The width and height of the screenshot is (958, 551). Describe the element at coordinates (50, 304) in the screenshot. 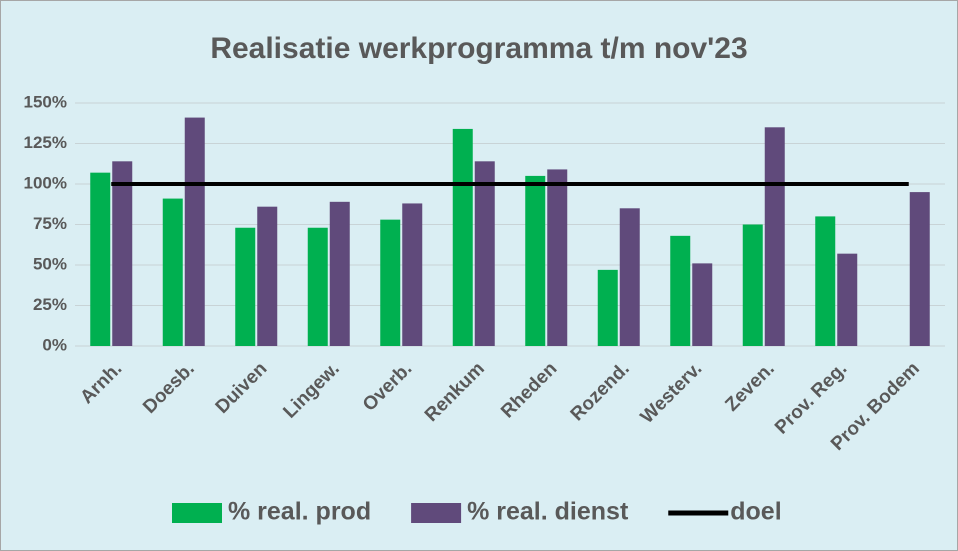

I see `y-tick-label: 25%` at that location.